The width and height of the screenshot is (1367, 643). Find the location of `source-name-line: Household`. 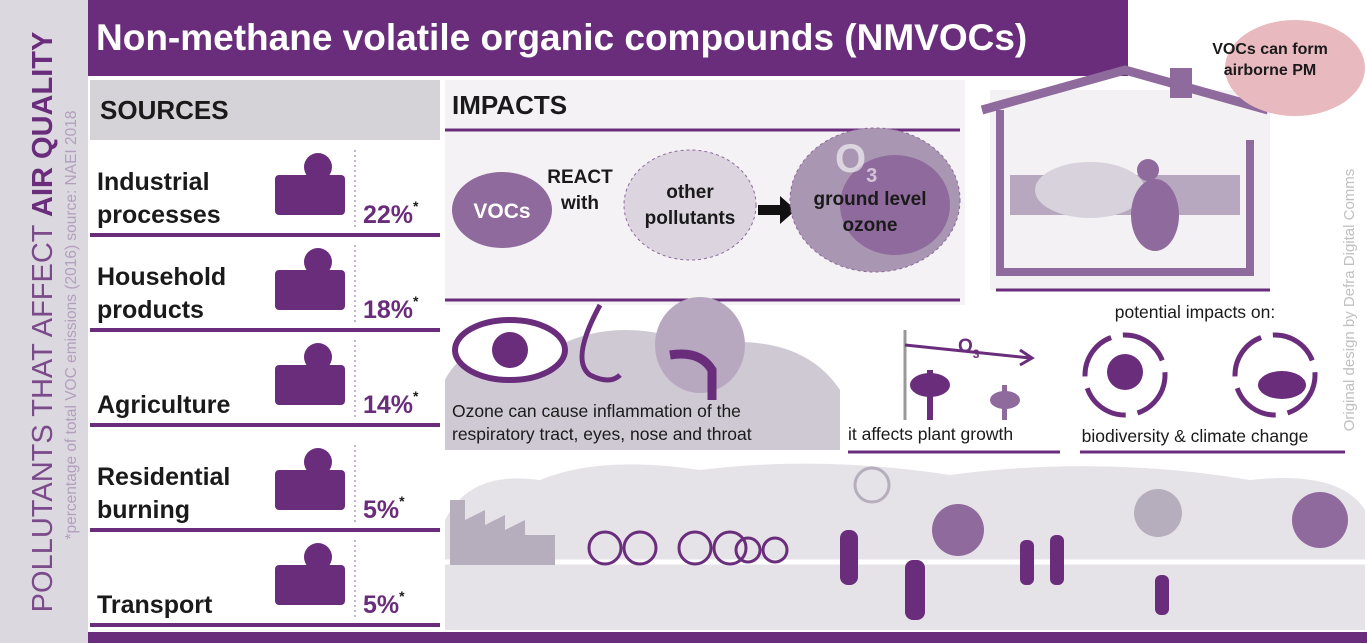

source-name-line: Household is located at coordinates (161, 277).